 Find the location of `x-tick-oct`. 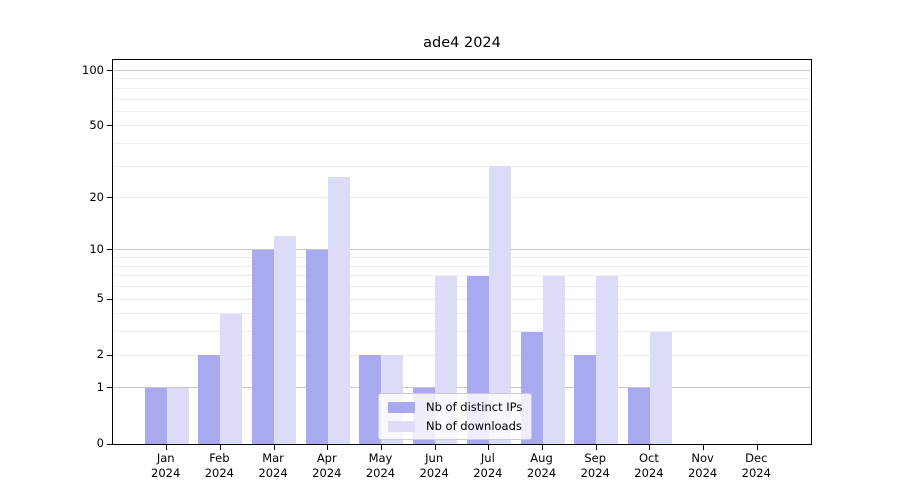

x-tick-oct is located at coordinates (650, 447).